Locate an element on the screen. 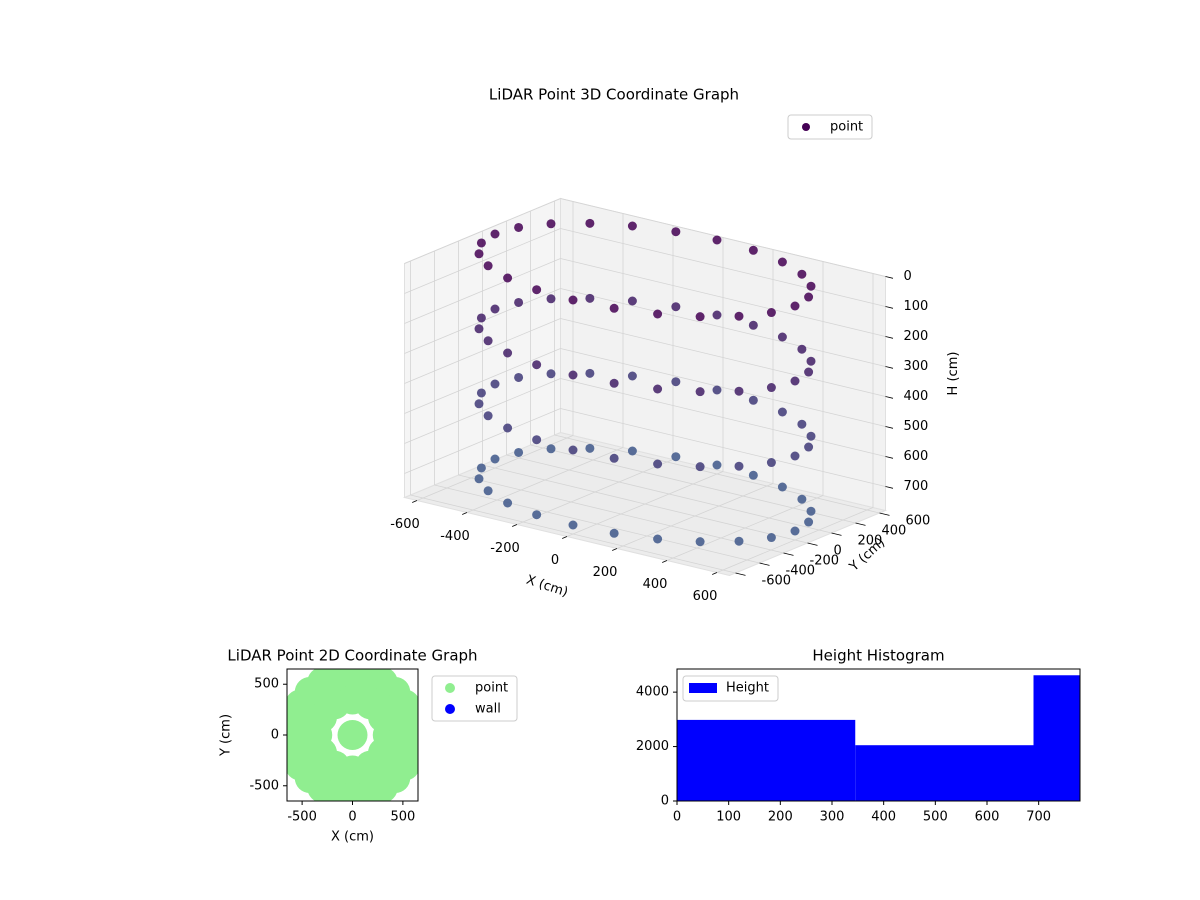 Image resolution: width=1200 pixels, height=900 pixels. y-tick-label: 2000 is located at coordinates (652, 746).